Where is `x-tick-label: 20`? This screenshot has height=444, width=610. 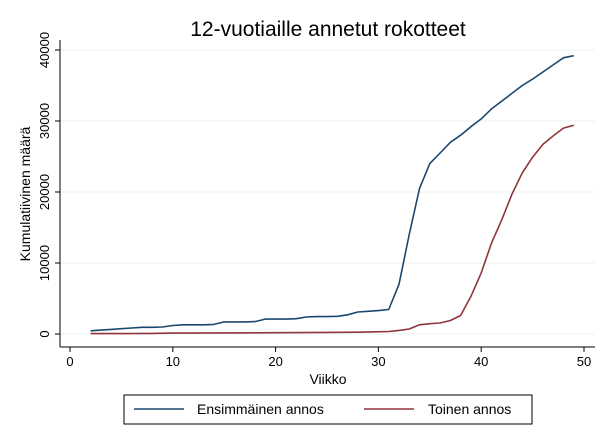 x-tick-label: 20 is located at coordinates (275, 361).